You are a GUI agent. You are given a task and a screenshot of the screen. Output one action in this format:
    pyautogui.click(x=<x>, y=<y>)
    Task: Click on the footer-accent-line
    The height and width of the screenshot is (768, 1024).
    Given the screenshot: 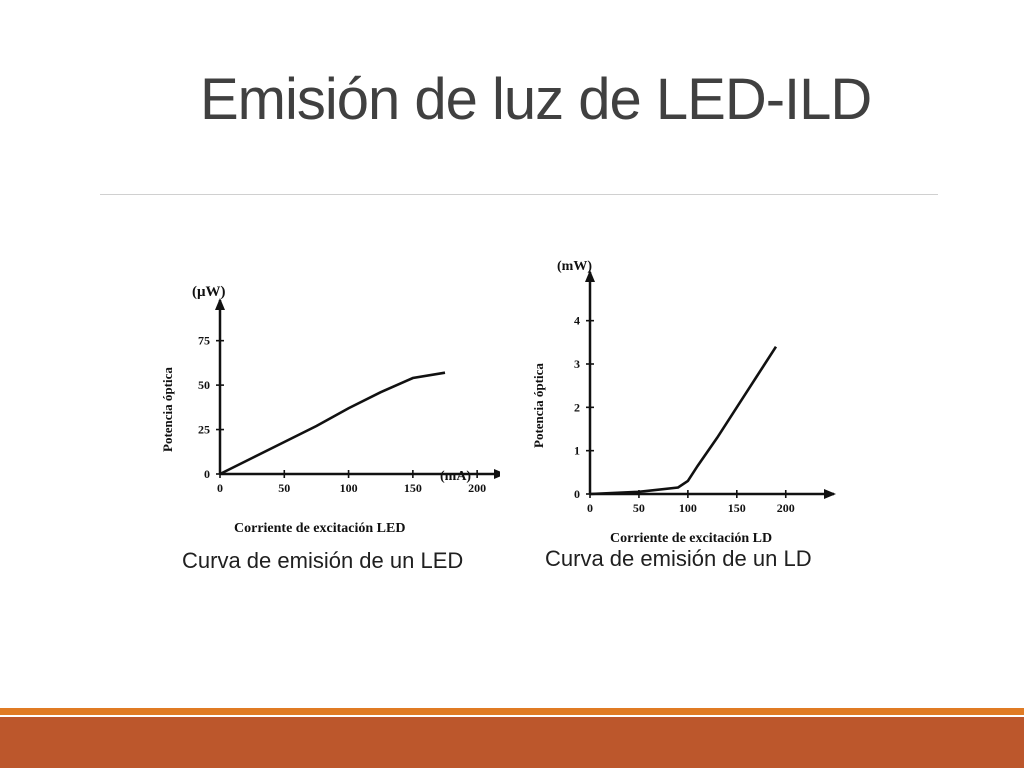 What is the action you would take?
    pyautogui.click(x=512, y=711)
    